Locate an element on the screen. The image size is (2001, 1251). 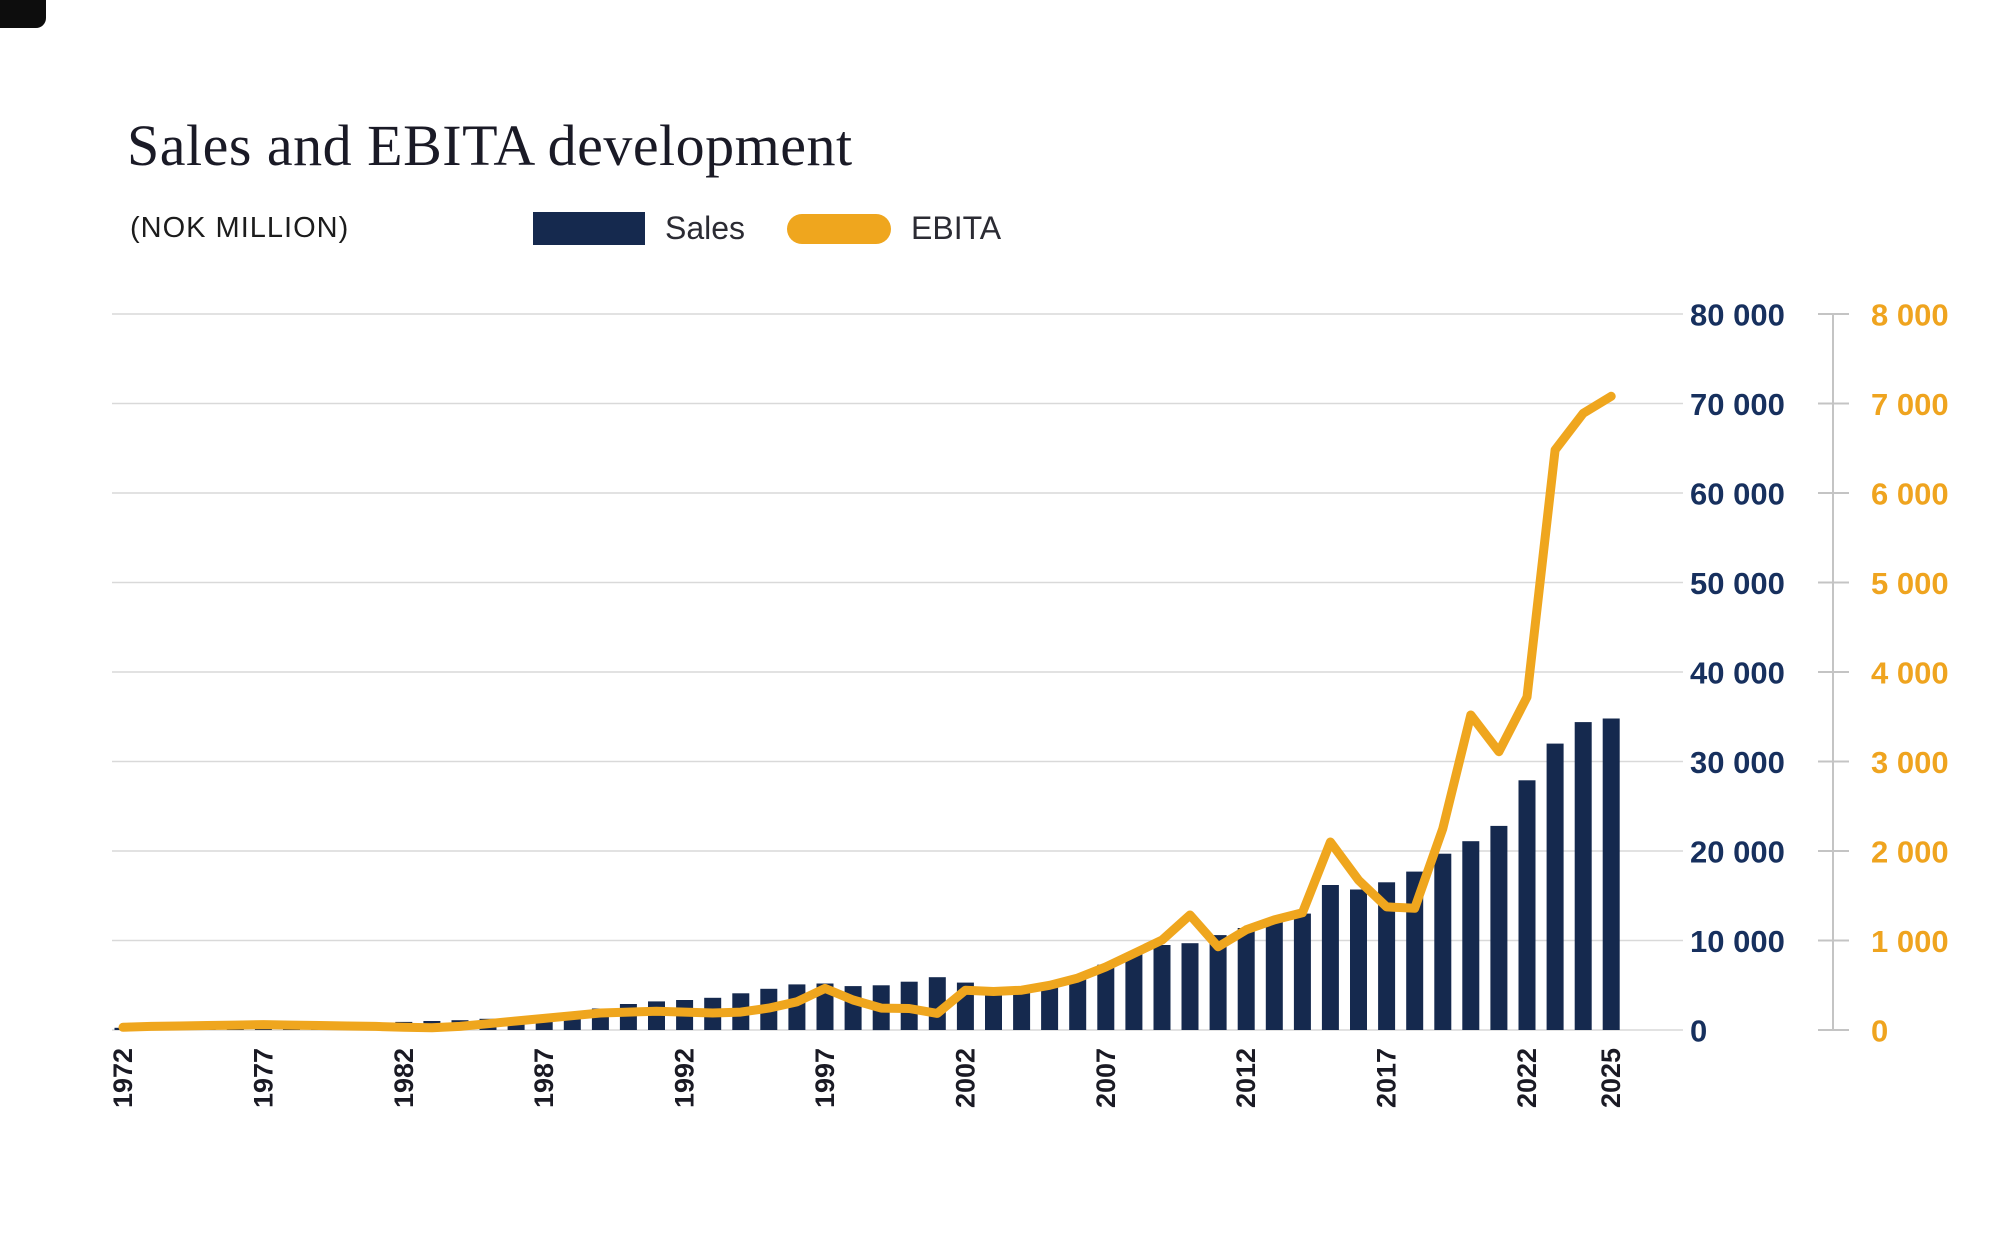
sales-bar-2014 is located at coordinates (1302, 971).